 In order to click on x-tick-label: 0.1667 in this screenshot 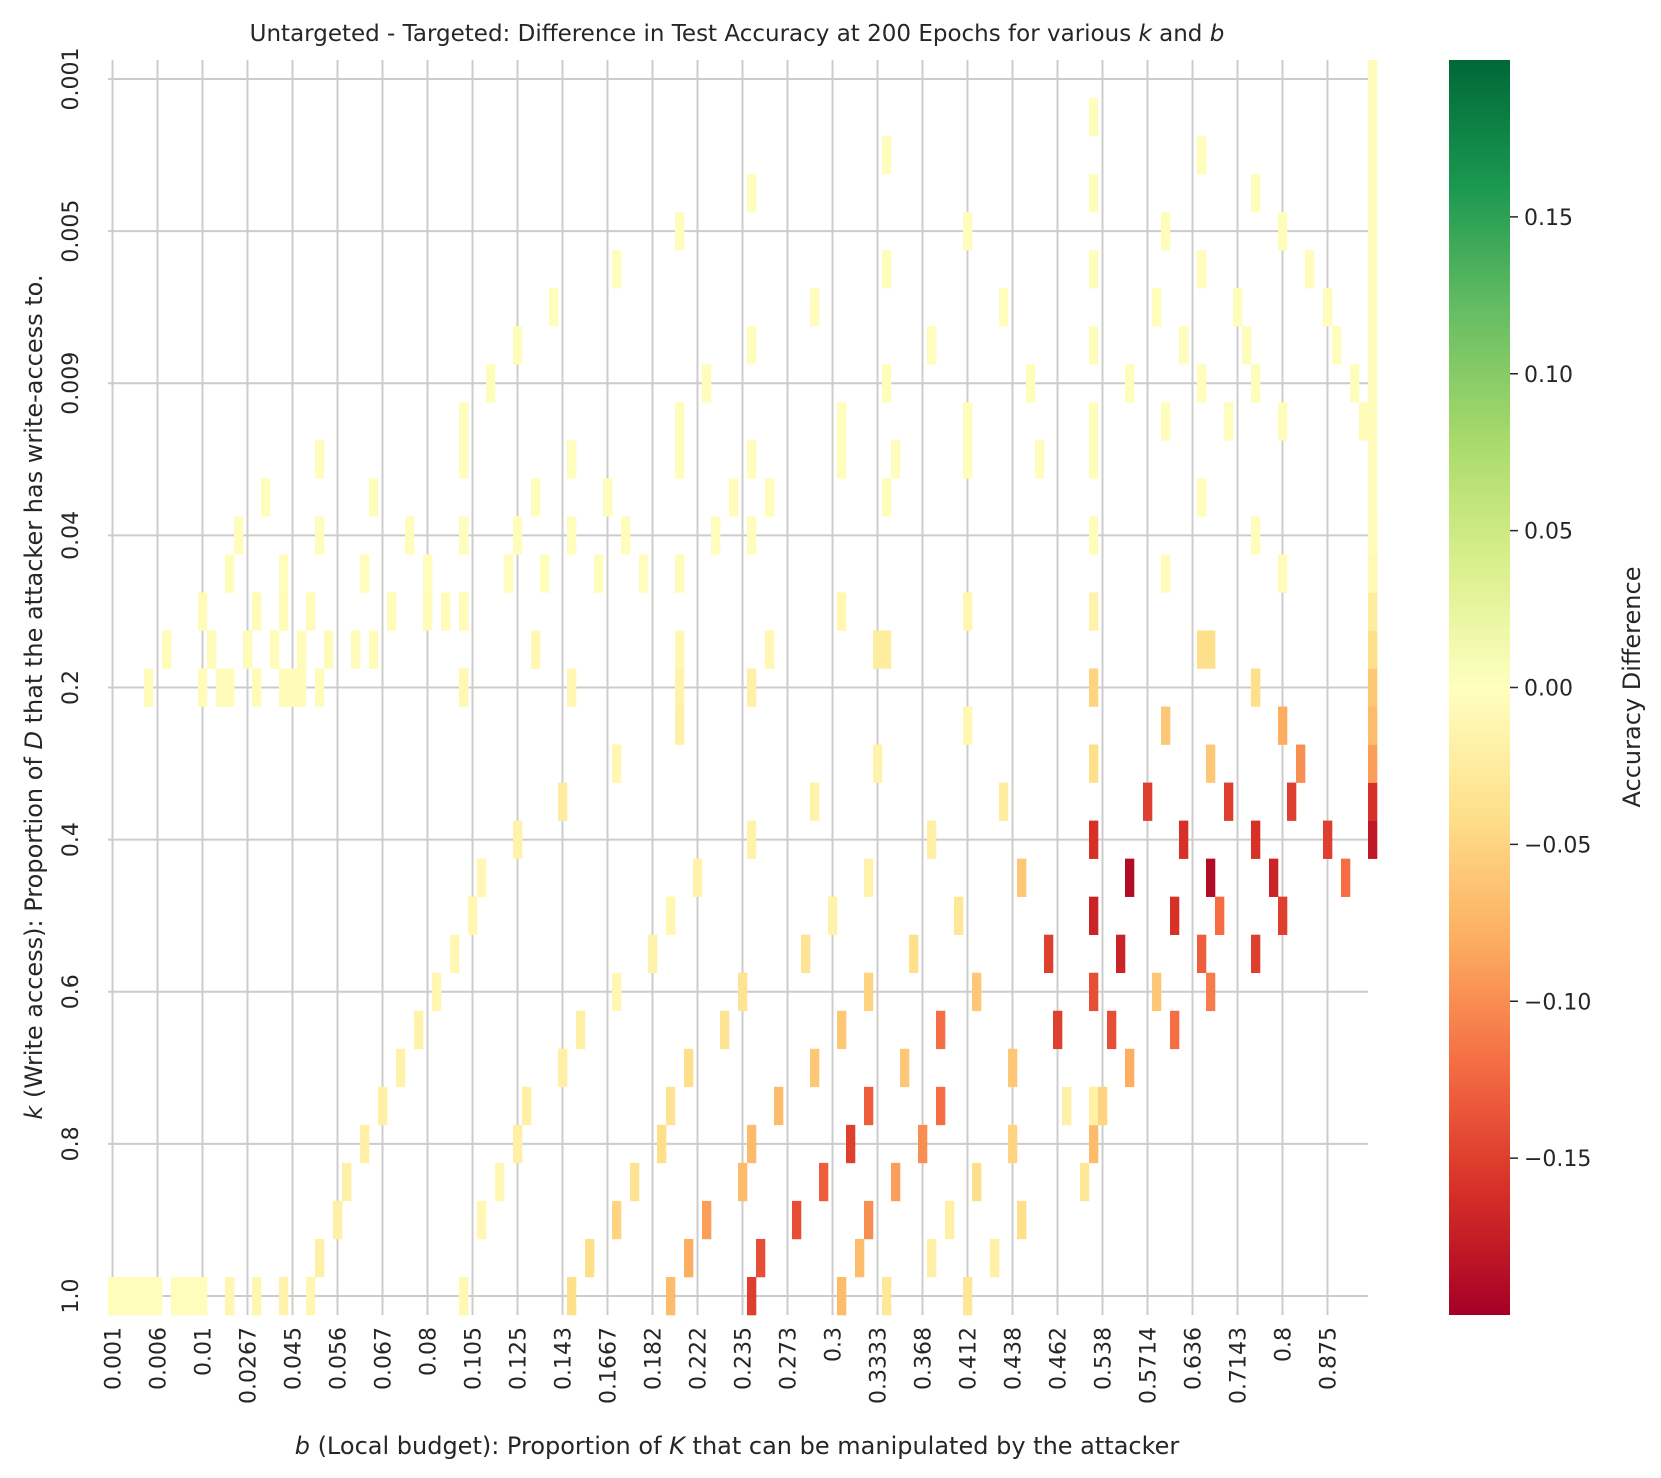, I will do `click(609, 1365)`.